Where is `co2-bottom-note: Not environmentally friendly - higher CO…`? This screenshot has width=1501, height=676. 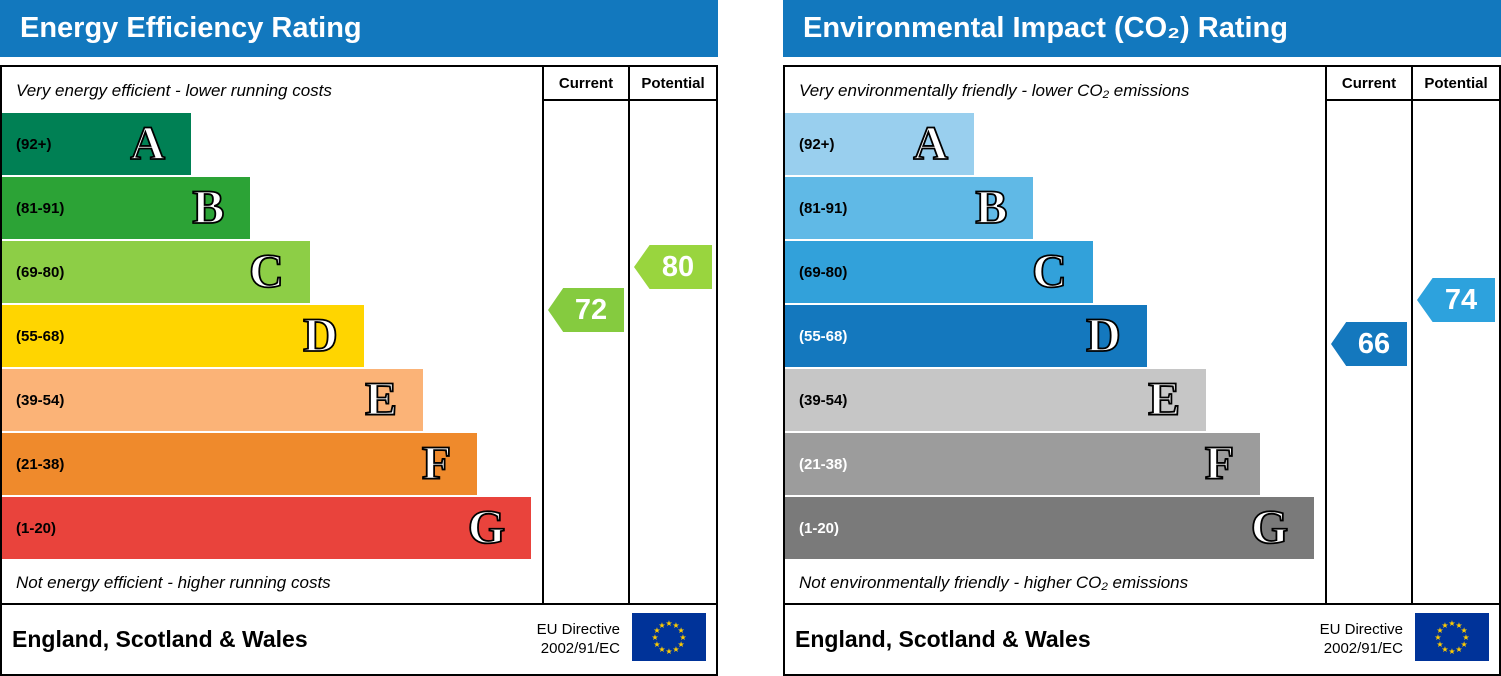
co2-bottom-note: Not environmentally friendly - higher CO… is located at coordinates (994, 582).